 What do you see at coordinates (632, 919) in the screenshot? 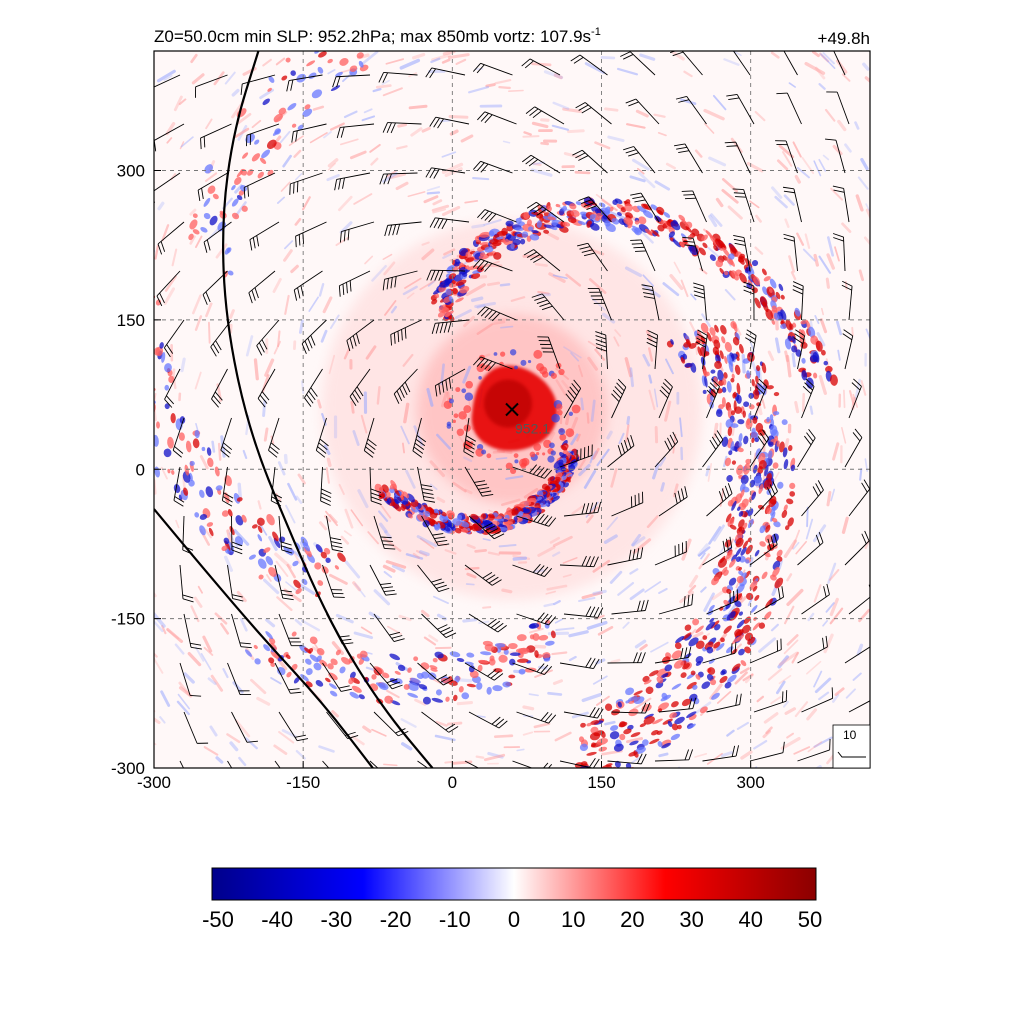
I see `colorbar-tick-label: 20` at bounding box center [632, 919].